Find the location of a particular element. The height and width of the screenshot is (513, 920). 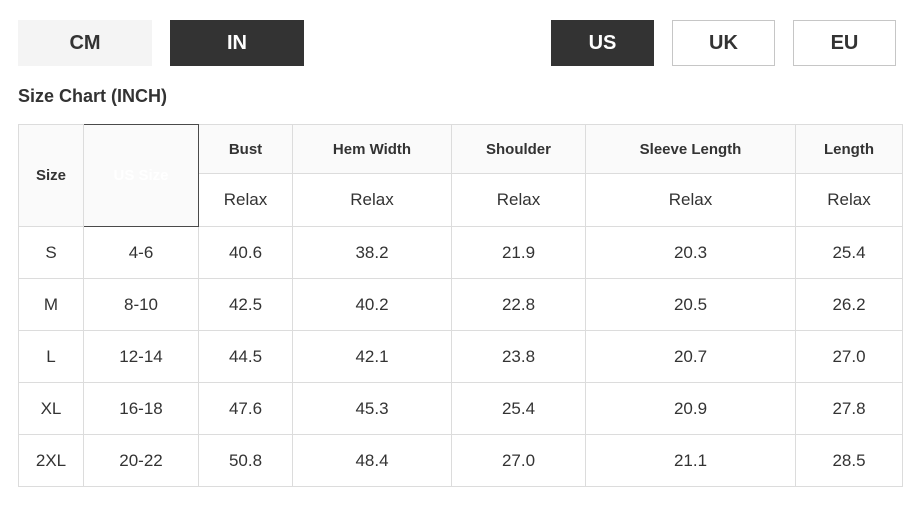

table-row: 2XL 20-22 50.8 48.4 27.0 21.1 28.5 is located at coordinates (460, 460).